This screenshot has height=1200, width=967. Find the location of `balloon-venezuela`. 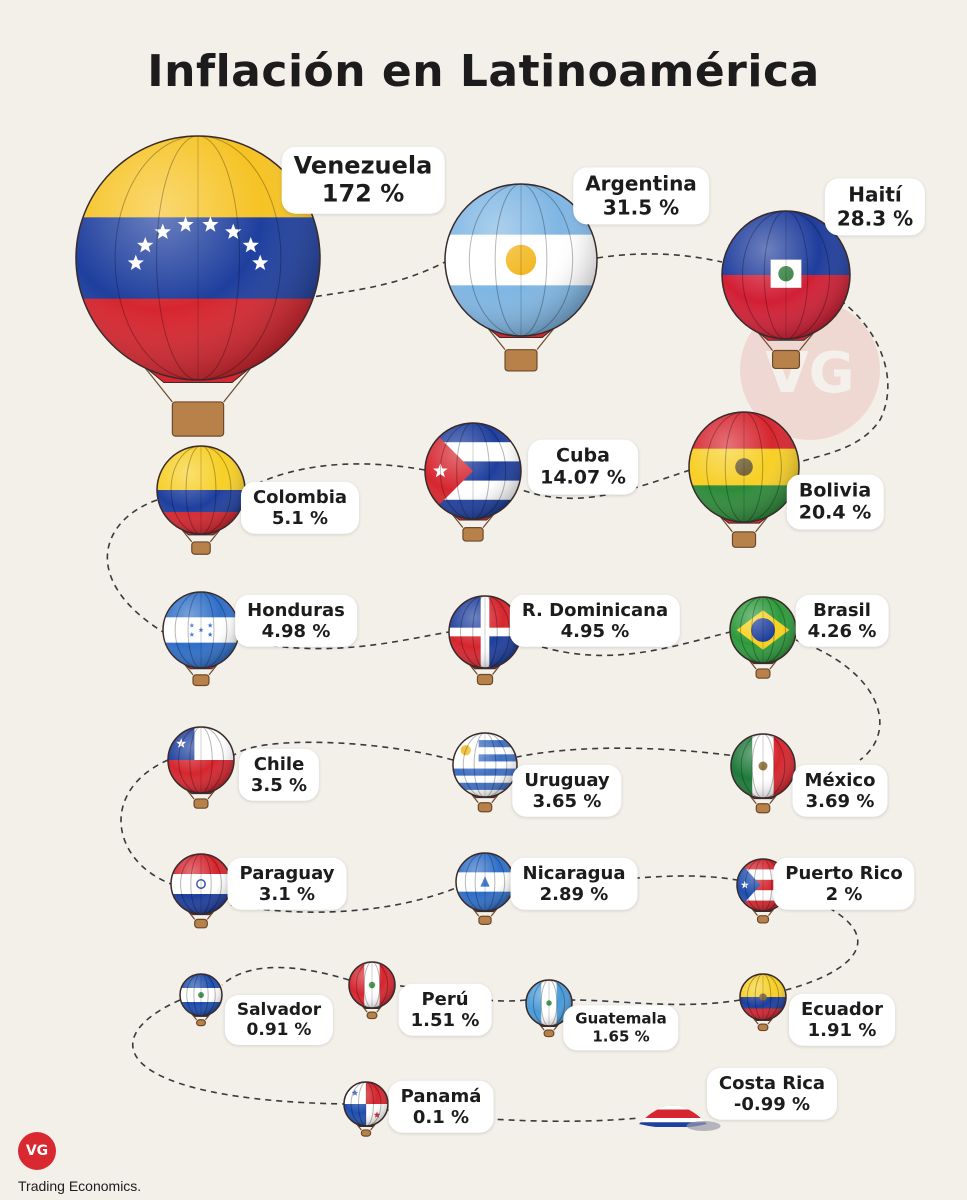

balloon-venezuela is located at coordinates (198, 286).